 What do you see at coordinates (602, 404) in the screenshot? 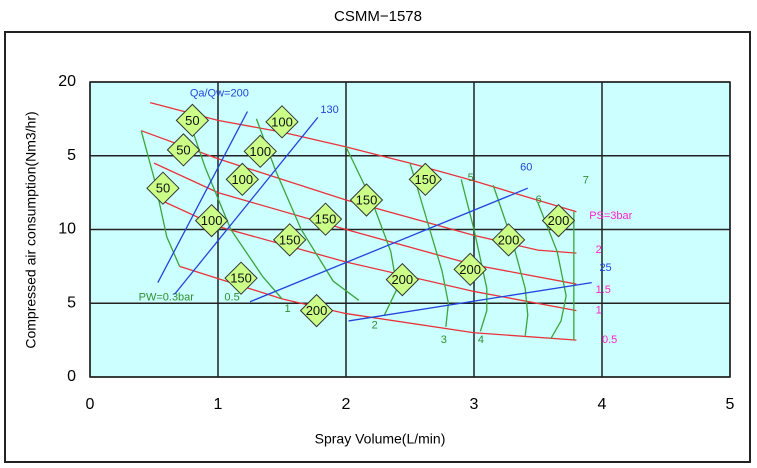
I see `x-tick-label: 4` at bounding box center [602, 404].